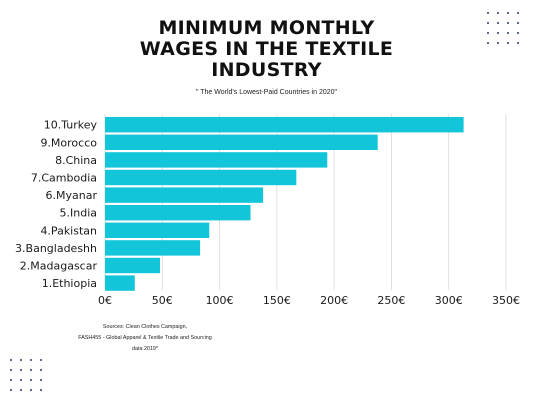  Describe the element at coordinates (220, 300) in the screenshot. I see `tick-label: 100€` at that location.